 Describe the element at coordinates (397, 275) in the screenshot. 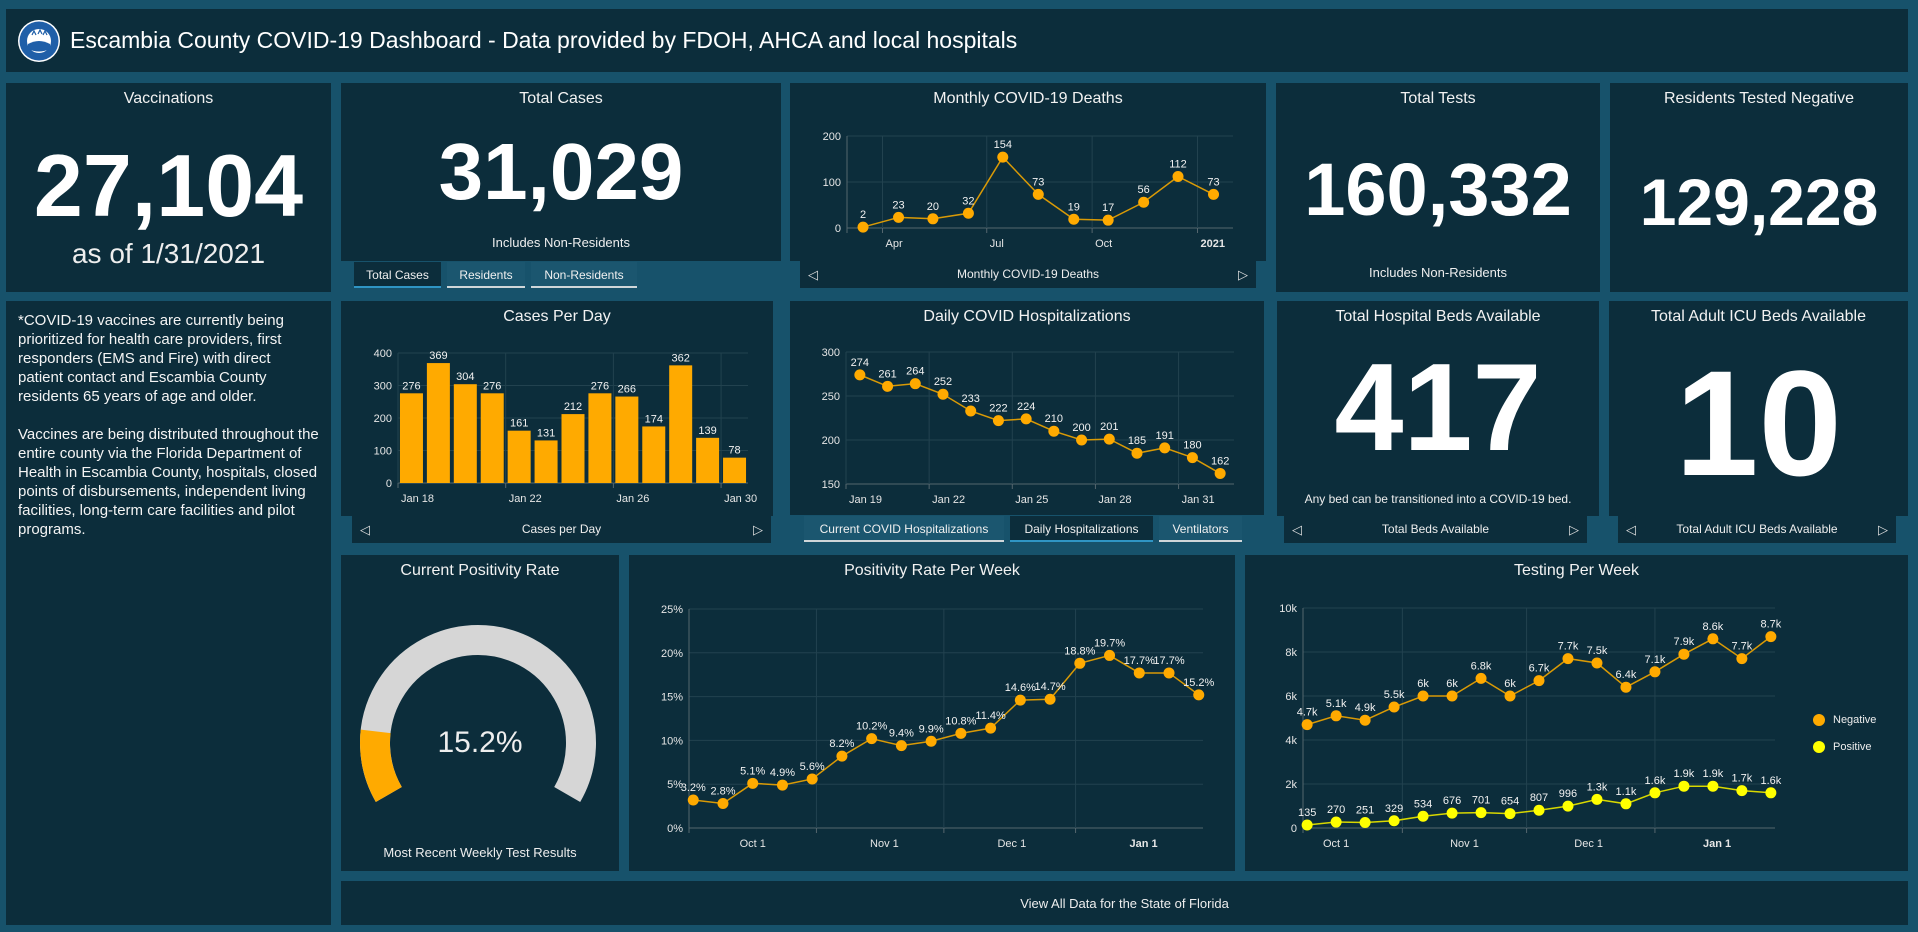

I see `tab-total-cases: Total Cases` at that location.